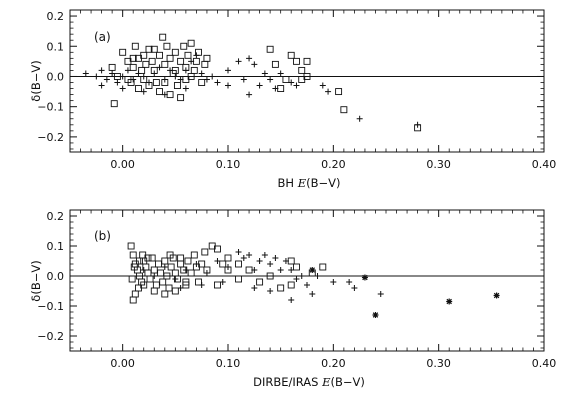 This screenshot has height=404, width=570. I want to click on x-axis-title-suffix: (B−V), so click(323, 183).